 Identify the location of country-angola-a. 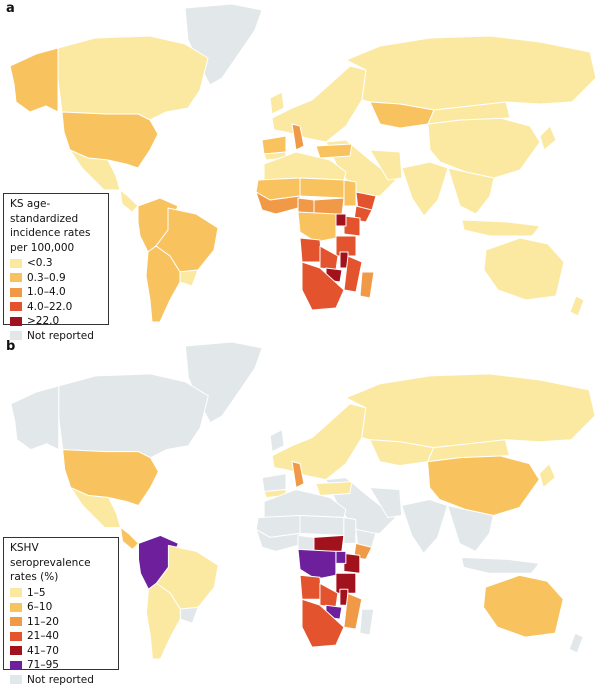
(311, 250).